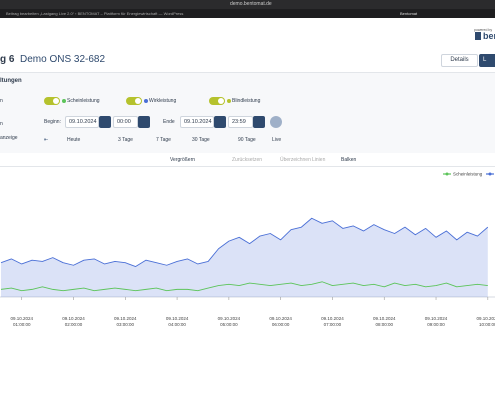 The height and width of the screenshot is (400, 495). What do you see at coordinates (295, 160) in the screenshot?
I see `overdraw-button: Überzeichnen` at bounding box center [295, 160].